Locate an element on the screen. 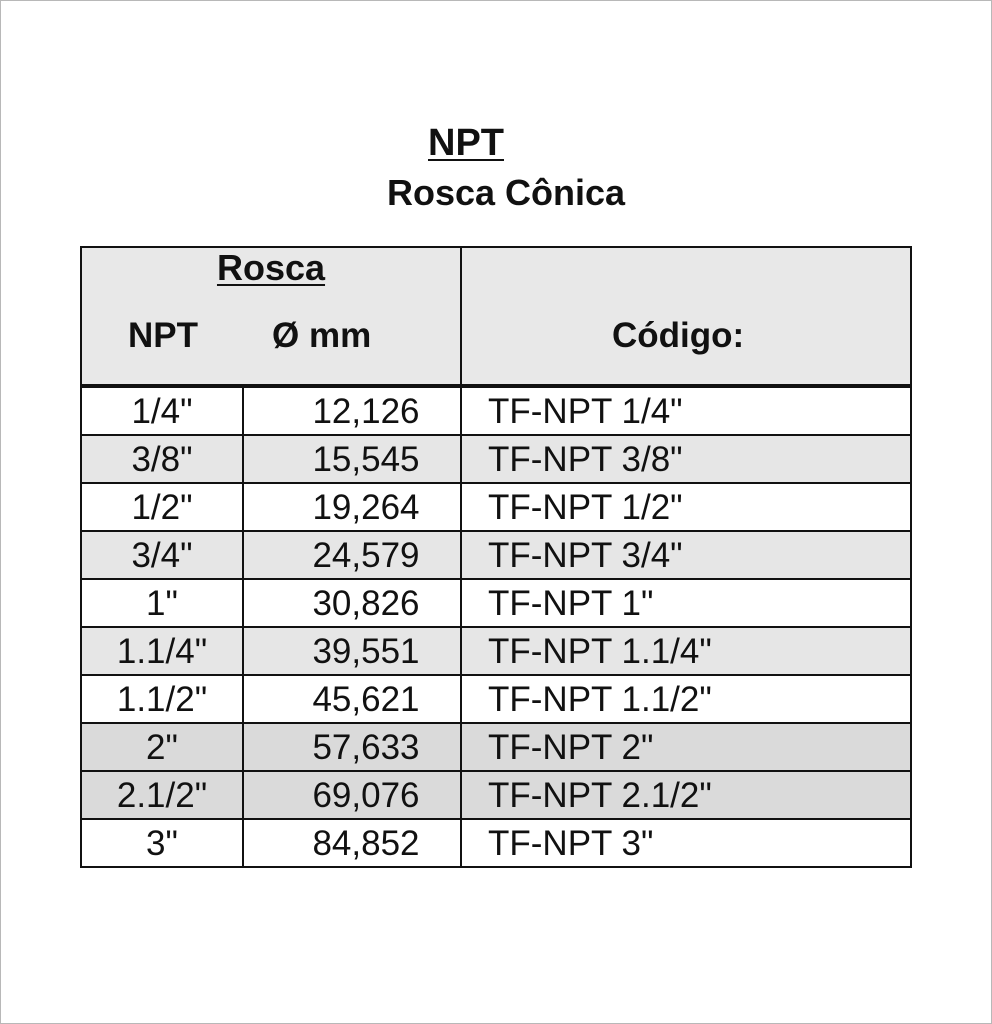 The width and height of the screenshot is (992, 1024). table-row: 2.1/2" 69,076 TF-NPT 2.1/2" is located at coordinates (496, 795).